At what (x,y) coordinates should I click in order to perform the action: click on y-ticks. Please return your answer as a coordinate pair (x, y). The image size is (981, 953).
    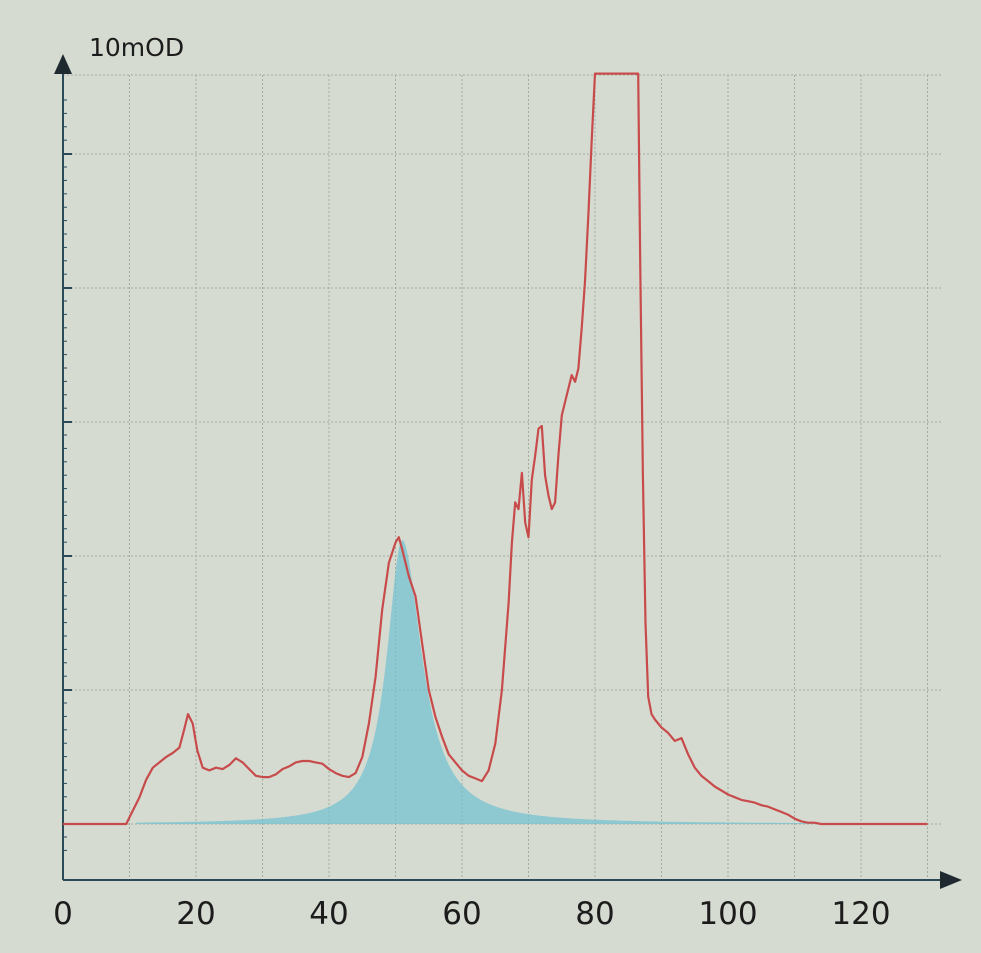
    Looking at the image, I should click on (67, 475).